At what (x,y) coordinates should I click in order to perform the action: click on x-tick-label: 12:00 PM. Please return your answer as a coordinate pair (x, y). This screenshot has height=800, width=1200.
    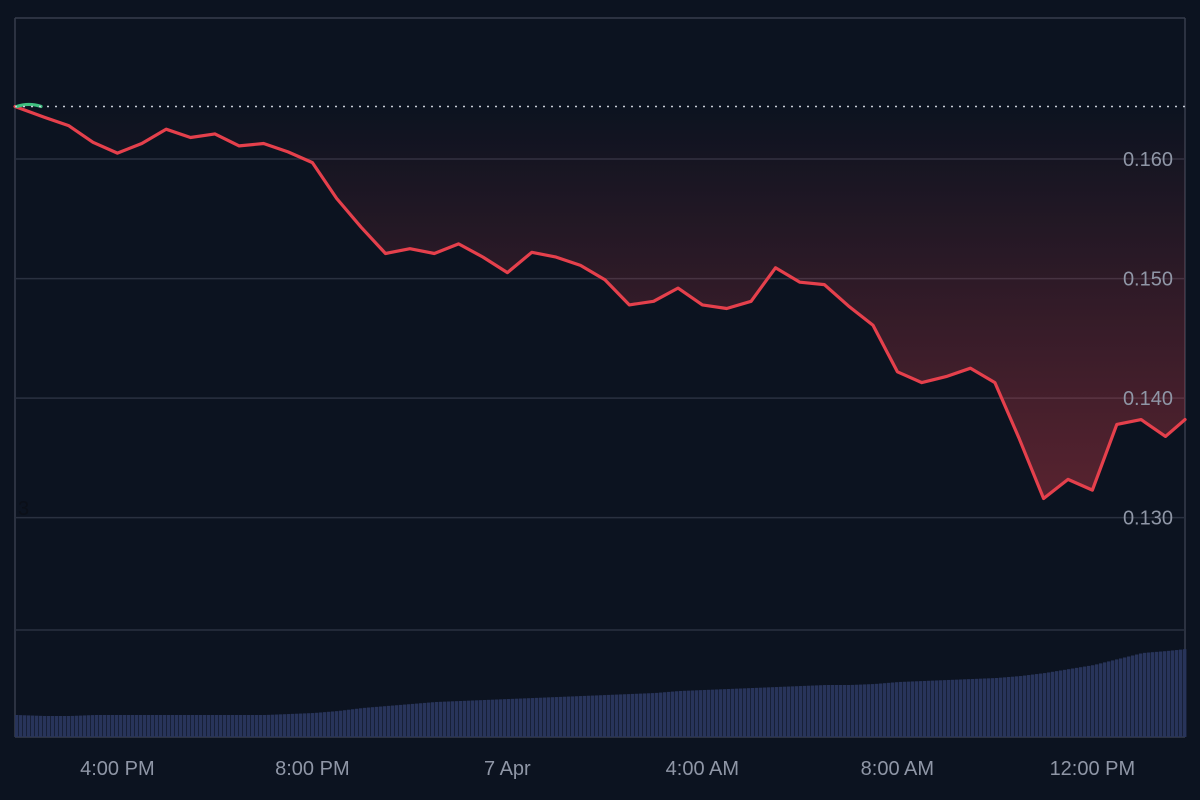
    Looking at the image, I should click on (1093, 769).